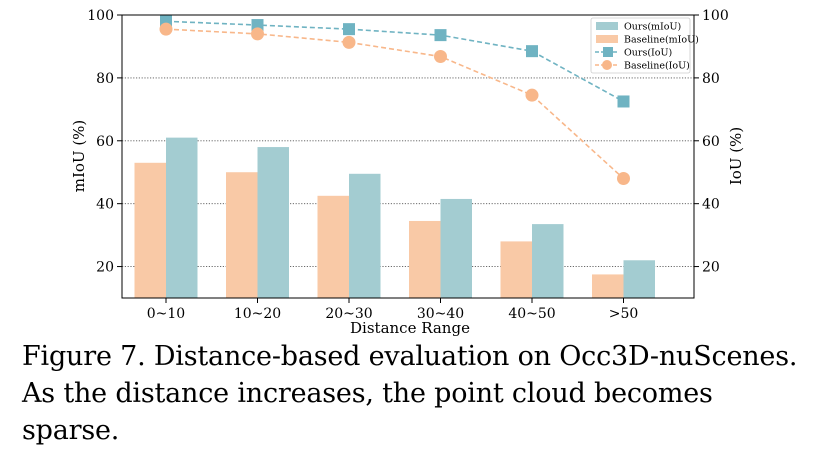 This screenshot has width=814, height=449. I want to click on y-tick-label-left: 80, so click(105, 79).